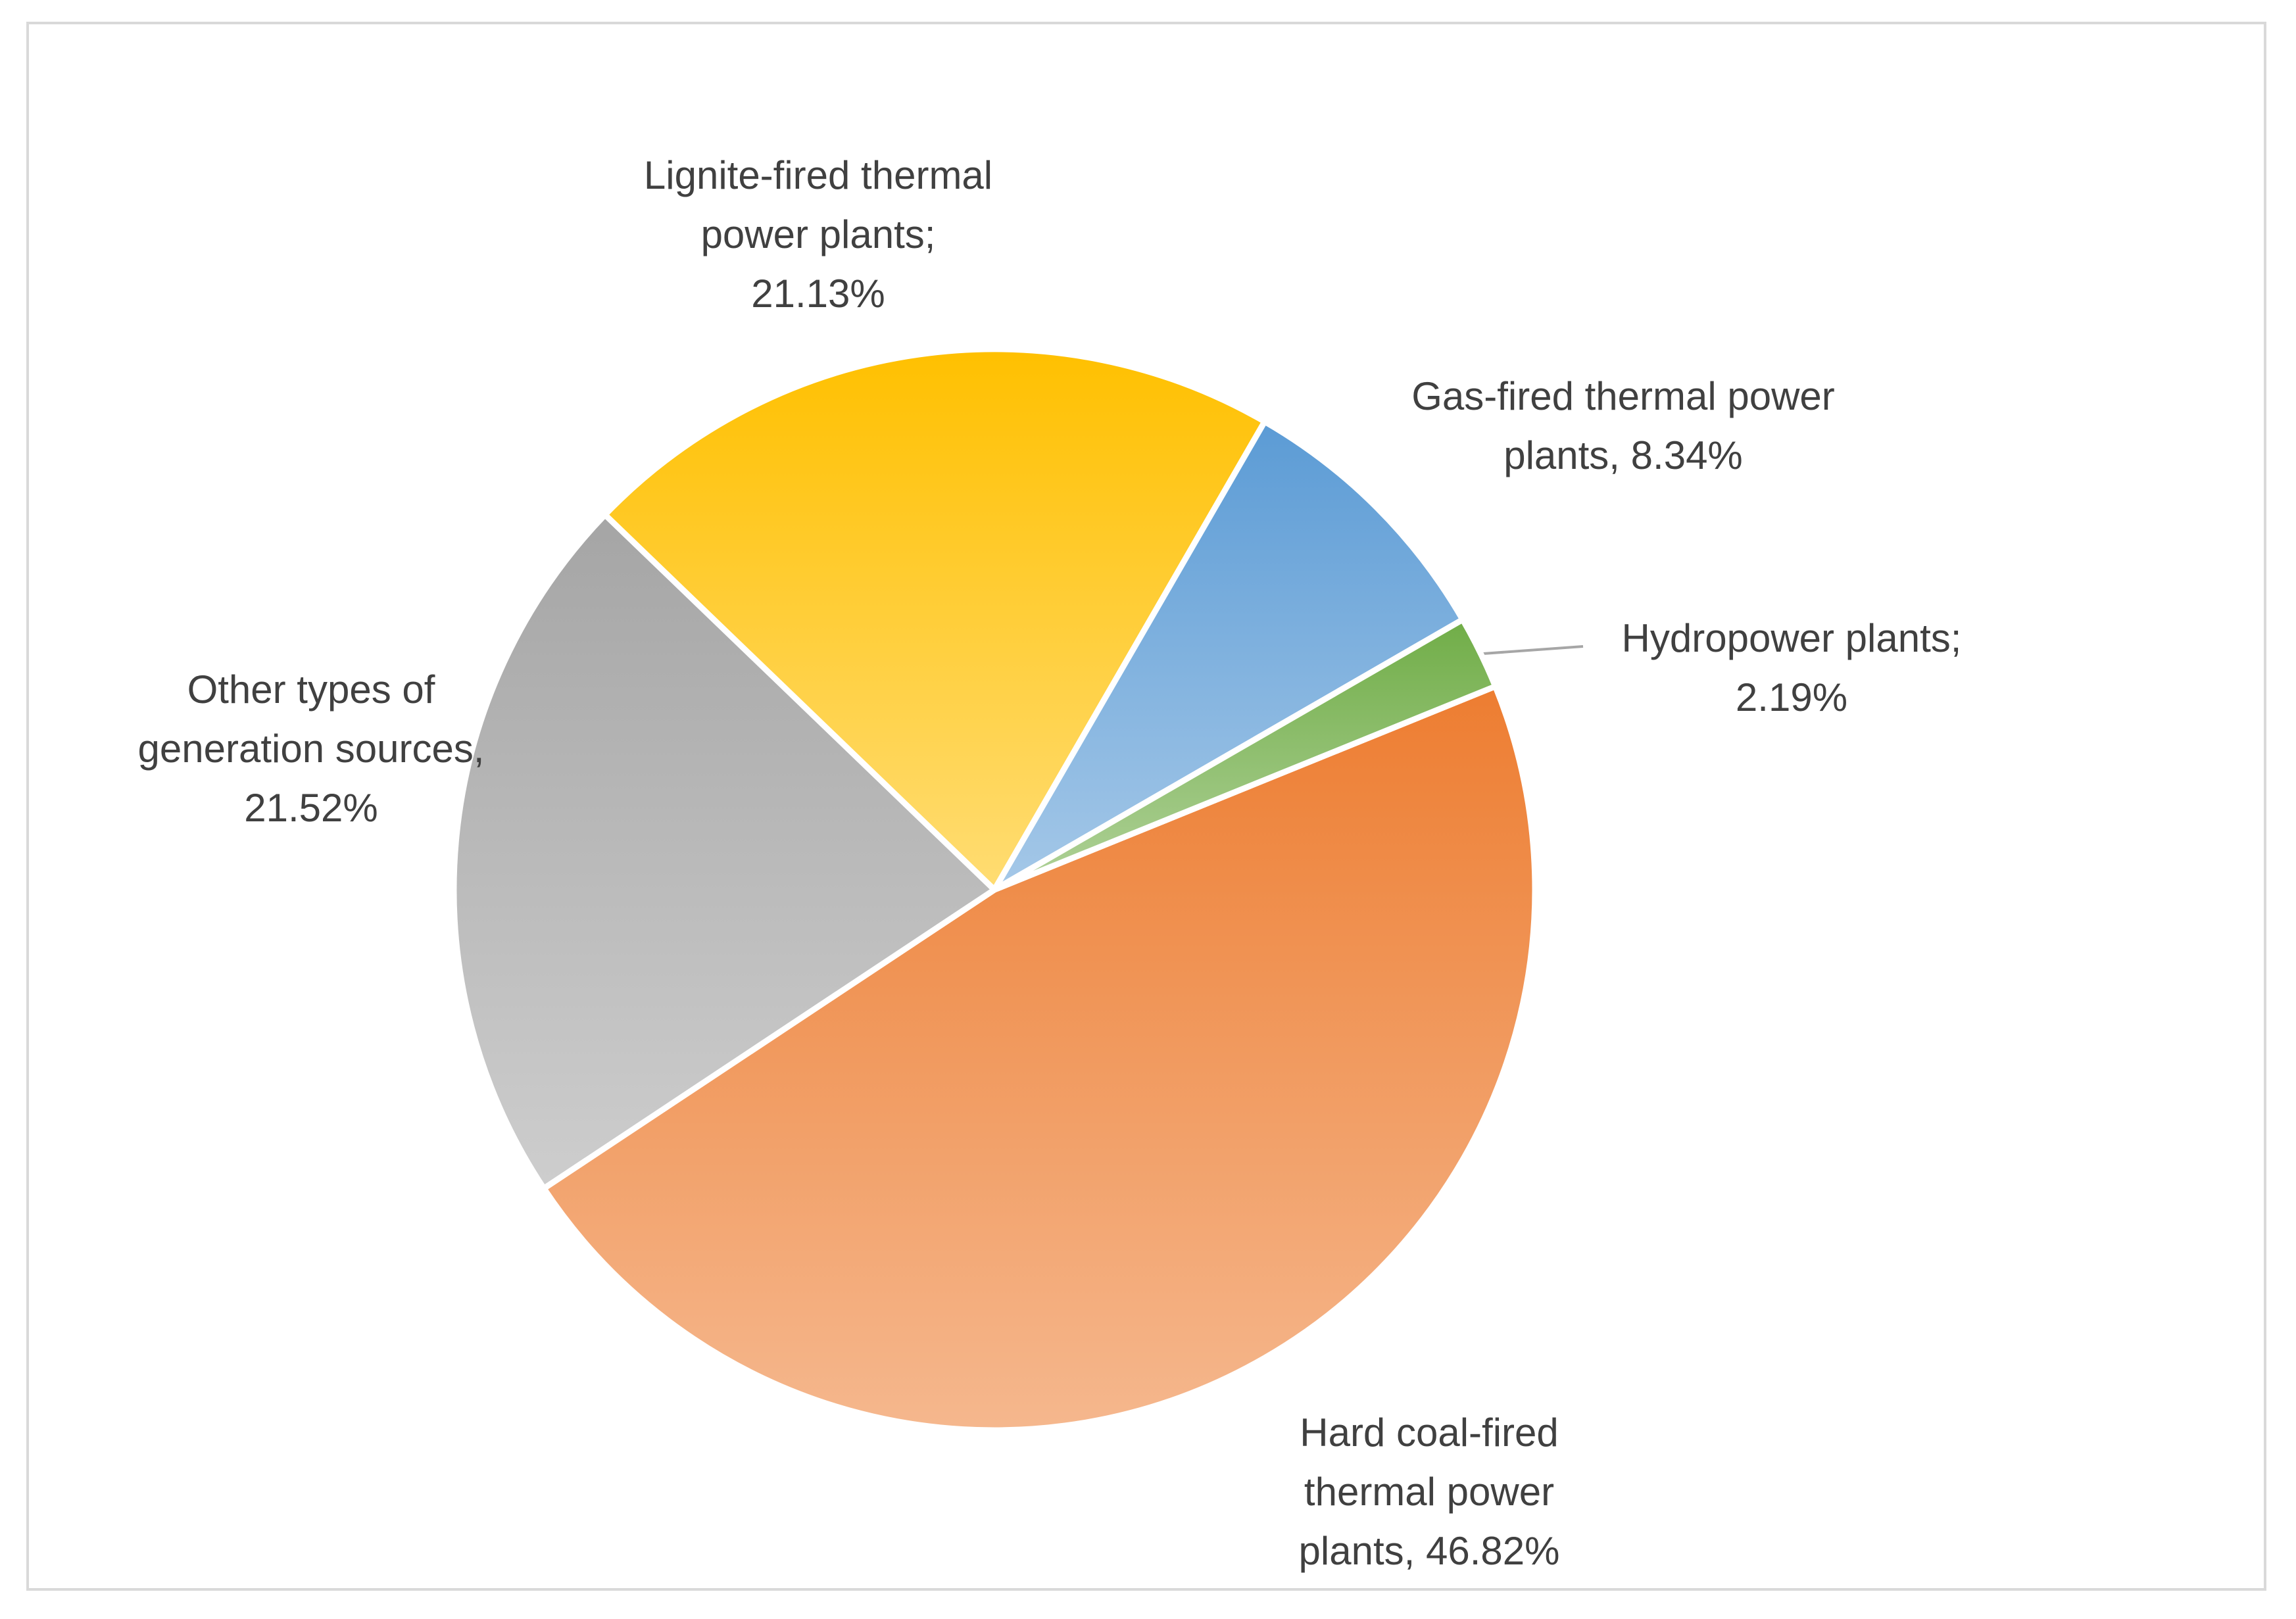  I want to click on category-label: Hard coal-fired thermal power plants,, so click(1429, 1492).